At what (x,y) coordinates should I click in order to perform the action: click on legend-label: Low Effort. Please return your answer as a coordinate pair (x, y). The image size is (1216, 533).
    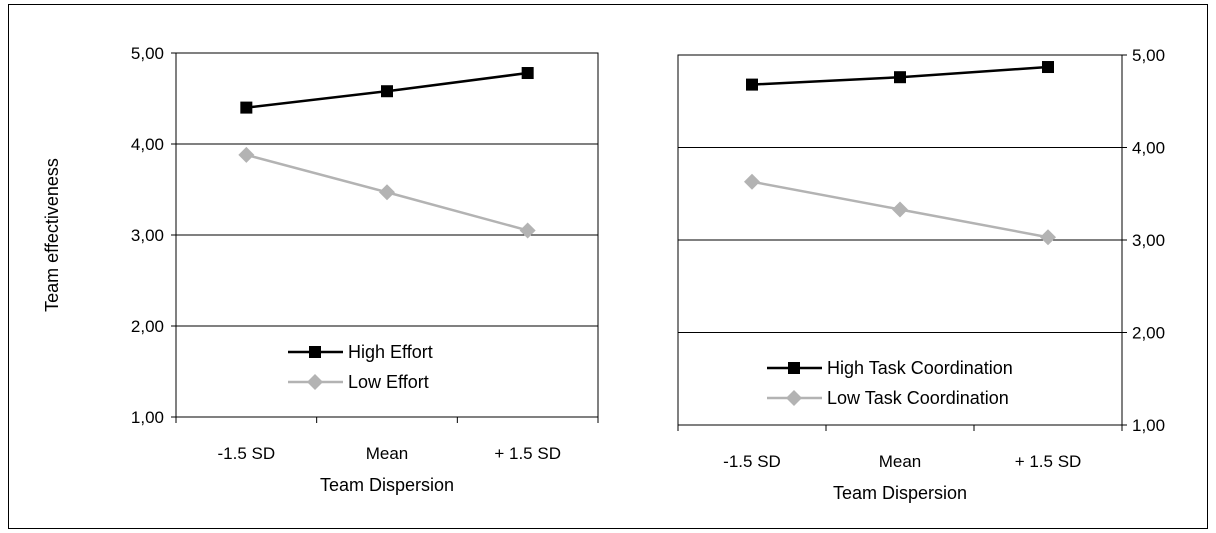
    Looking at the image, I should click on (388, 382).